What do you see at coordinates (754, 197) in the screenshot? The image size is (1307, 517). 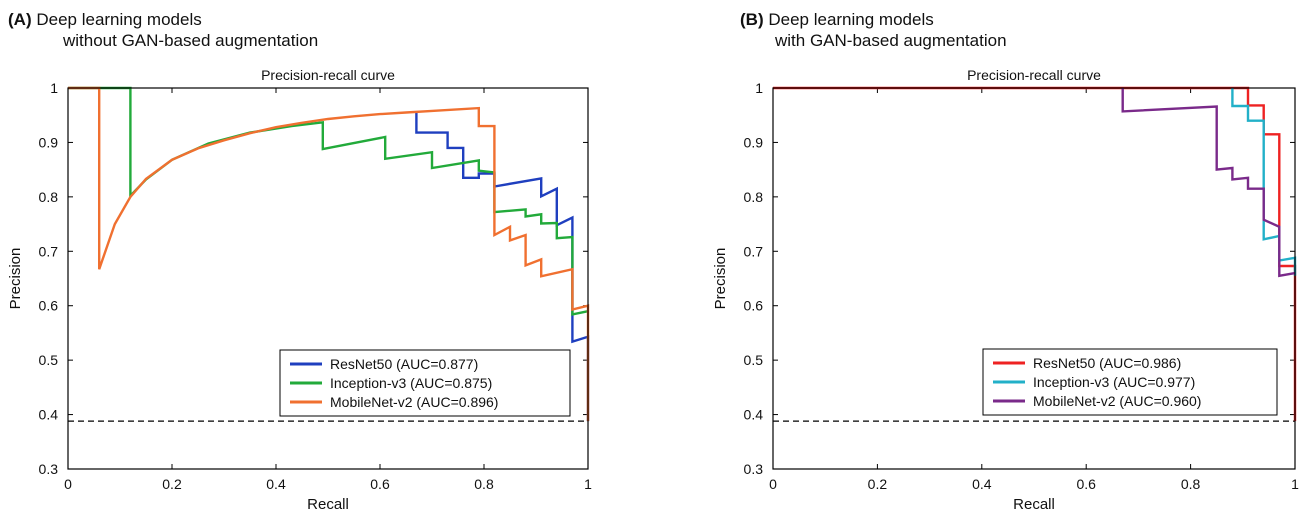 I see `chart-b-ytick-label: 0.8` at bounding box center [754, 197].